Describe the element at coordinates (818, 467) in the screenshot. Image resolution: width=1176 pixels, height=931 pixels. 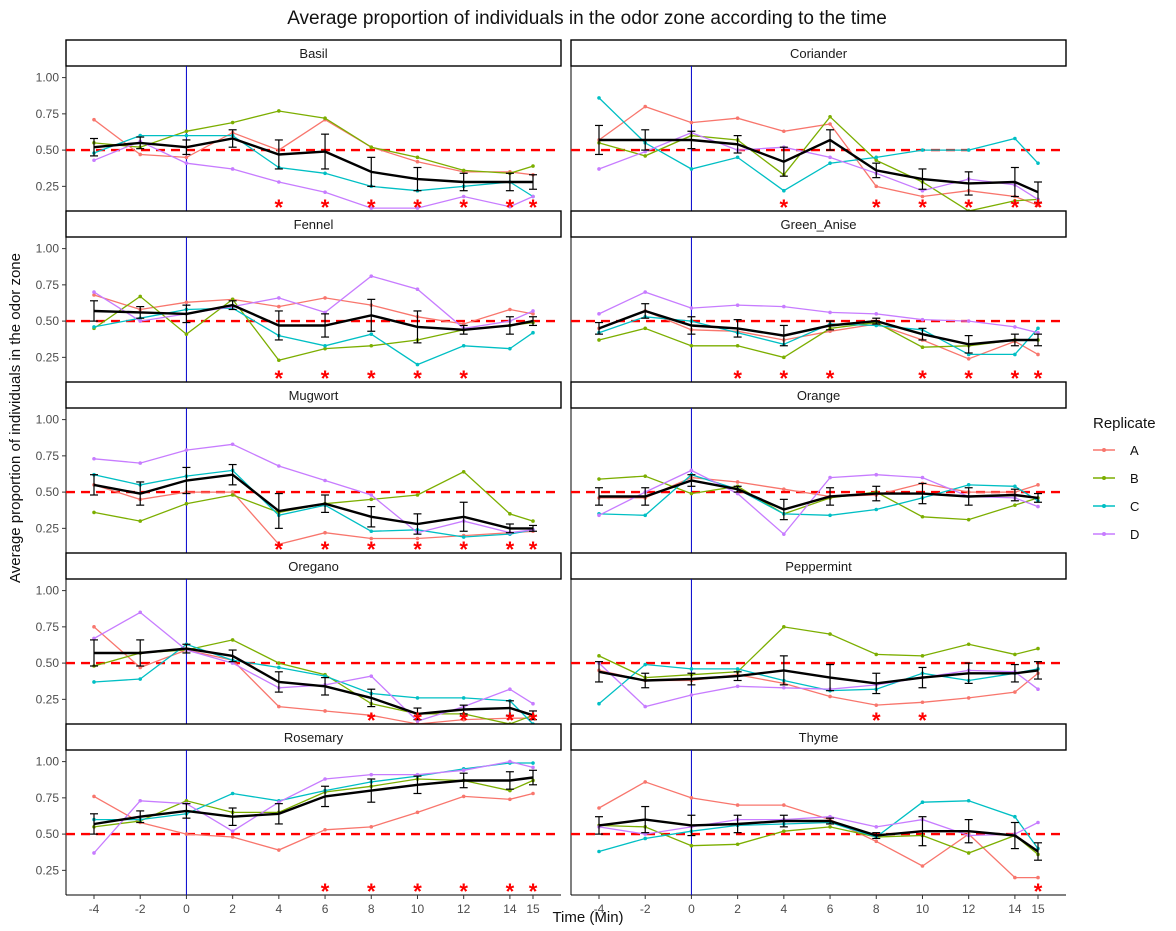
I see `panel-orange: Orange` at that location.